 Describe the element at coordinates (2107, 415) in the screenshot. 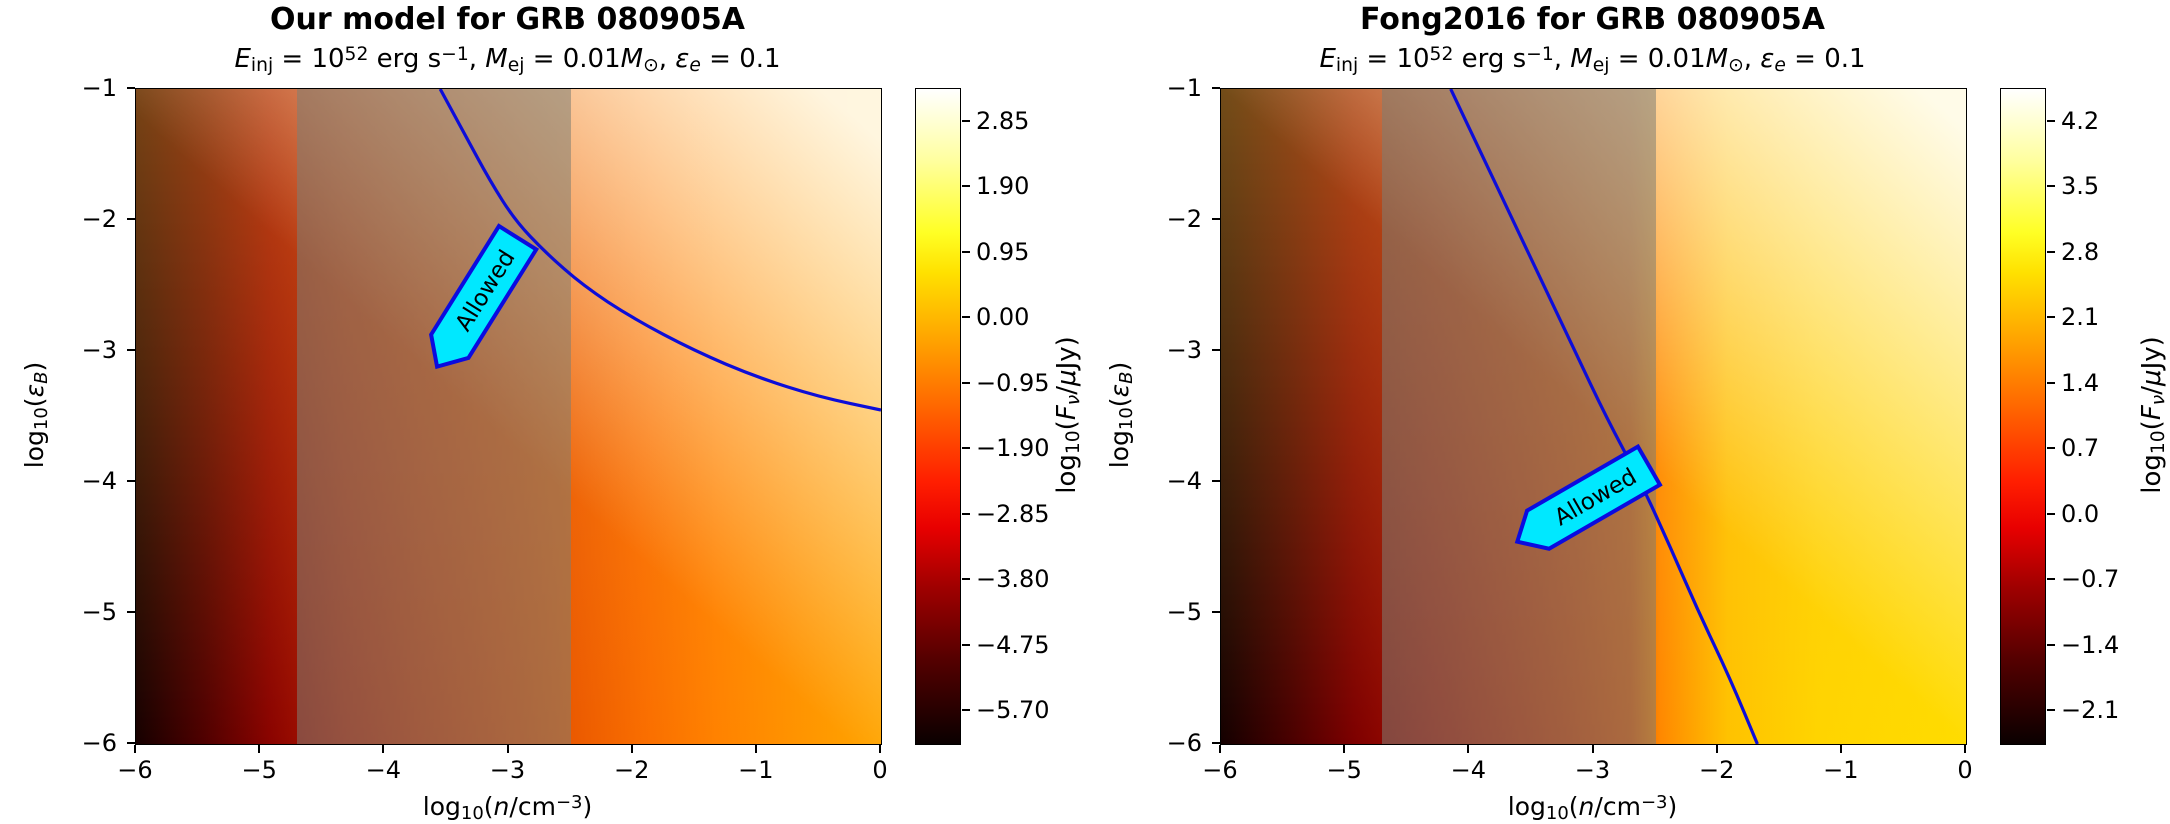

I see `colorbar-ticks: 4.2 3.5 2.8 2.1 1.4 0.7 0.0 −0.7 −1.4 −2.1` at that location.